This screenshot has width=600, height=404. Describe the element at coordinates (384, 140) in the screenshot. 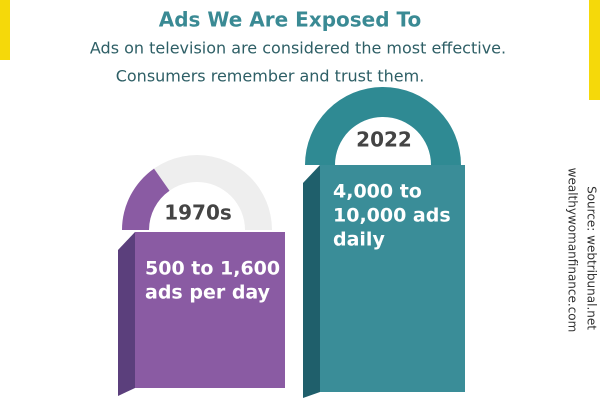

I see `block-year: 2022` at that location.